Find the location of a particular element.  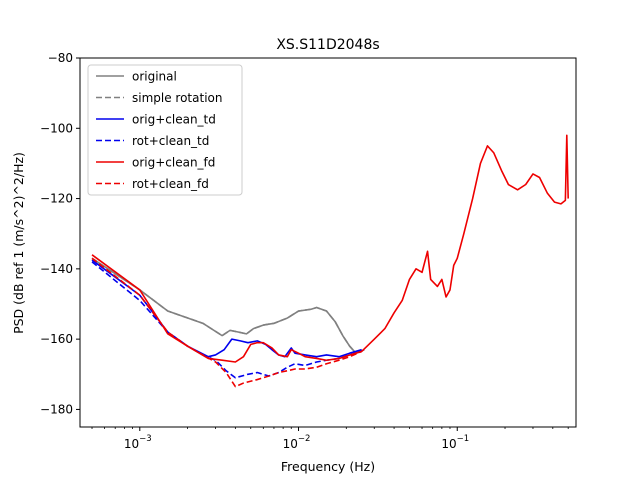

legend-label: orig+clean_td is located at coordinates (174, 120).